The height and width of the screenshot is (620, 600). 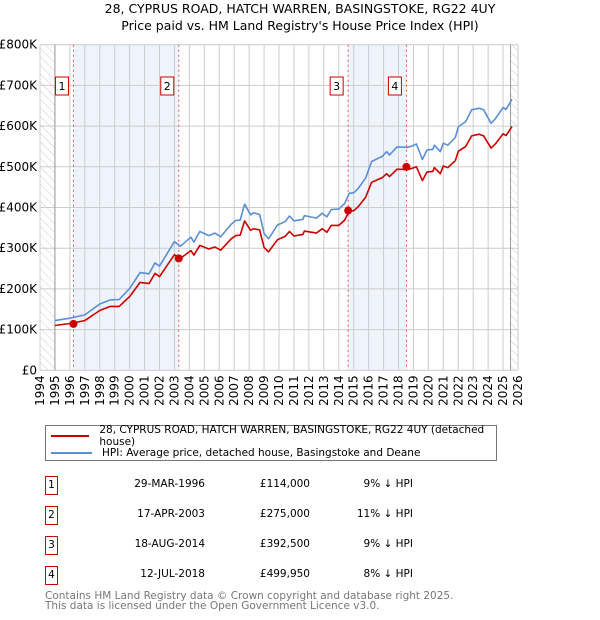 What do you see at coordinates (249, 390) in the screenshot?
I see `x-tick-label: 2008` at bounding box center [249, 390].